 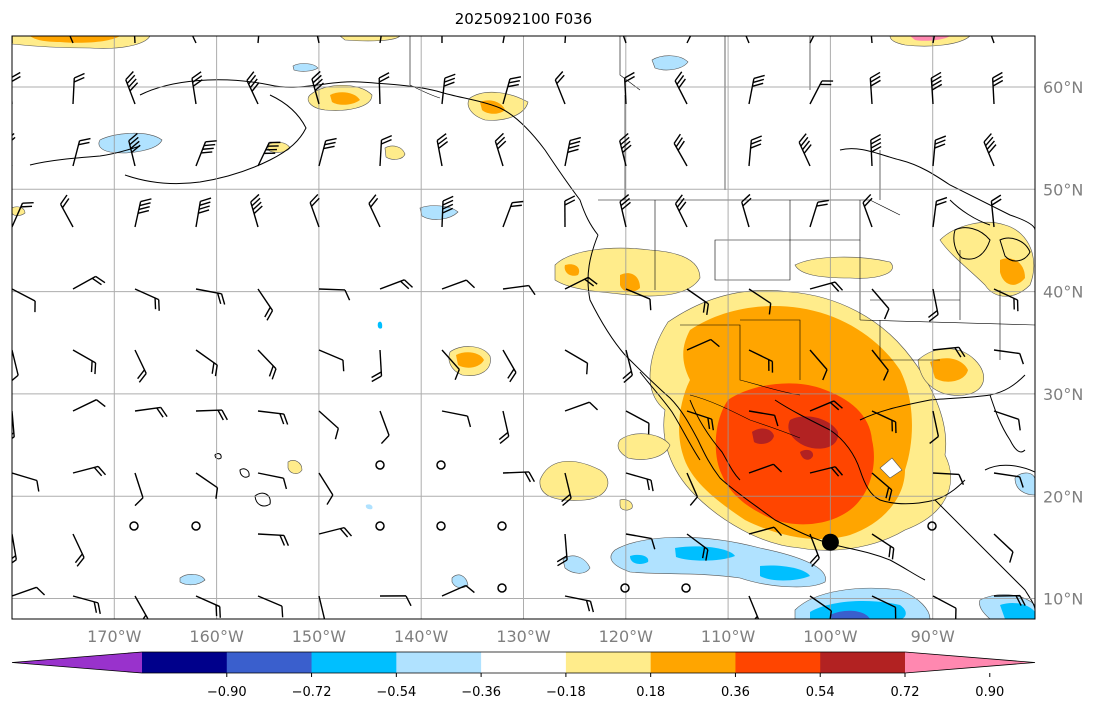 What do you see at coordinates (1063, 189) in the screenshot?
I see `latitude-label: 50°N` at bounding box center [1063, 189].